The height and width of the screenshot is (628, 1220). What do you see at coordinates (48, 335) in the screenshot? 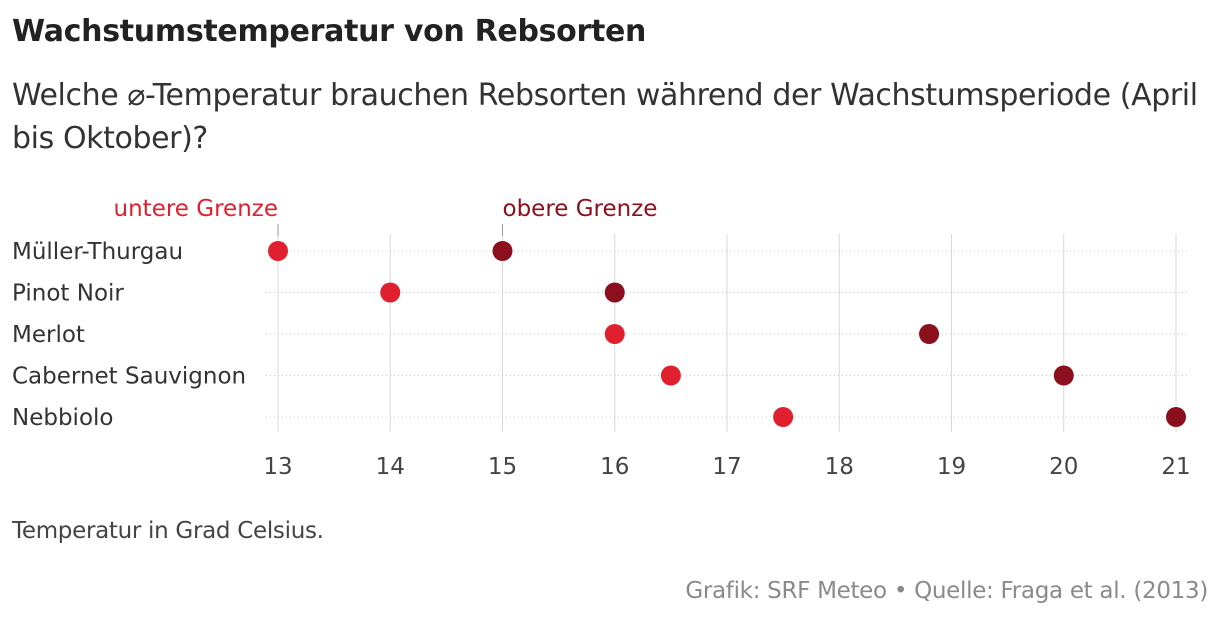
I see `category-label: Merlot` at bounding box center [48, 335].